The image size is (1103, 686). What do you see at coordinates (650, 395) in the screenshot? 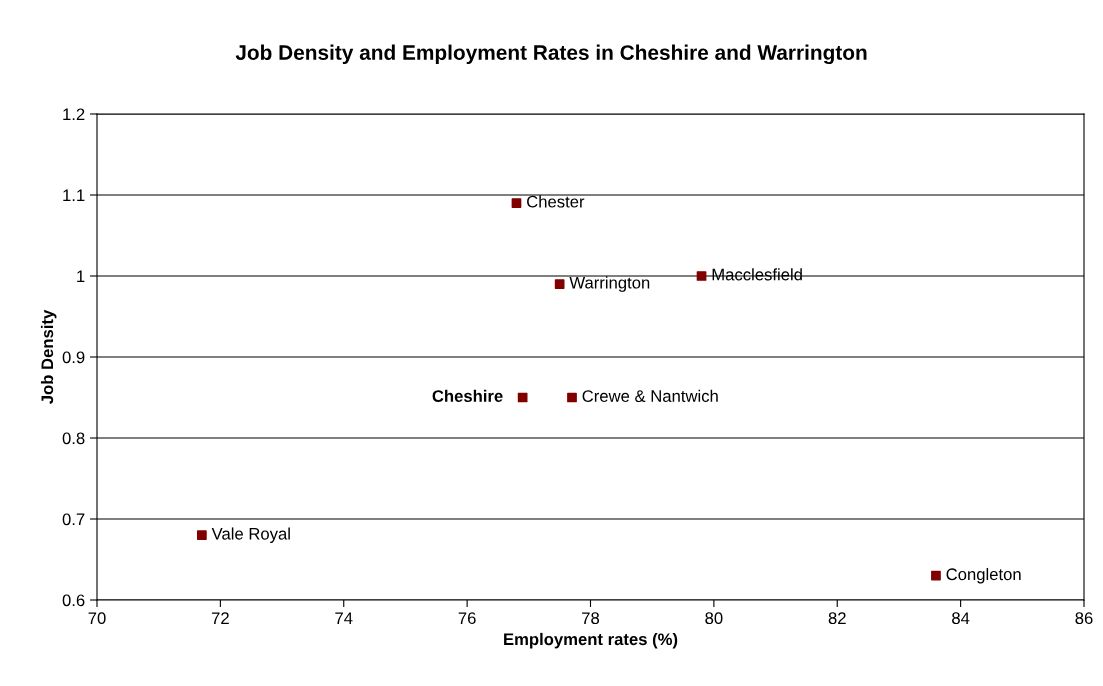
I see `annotation: Crewe & Nantwich` at bounding box center [650, 395].